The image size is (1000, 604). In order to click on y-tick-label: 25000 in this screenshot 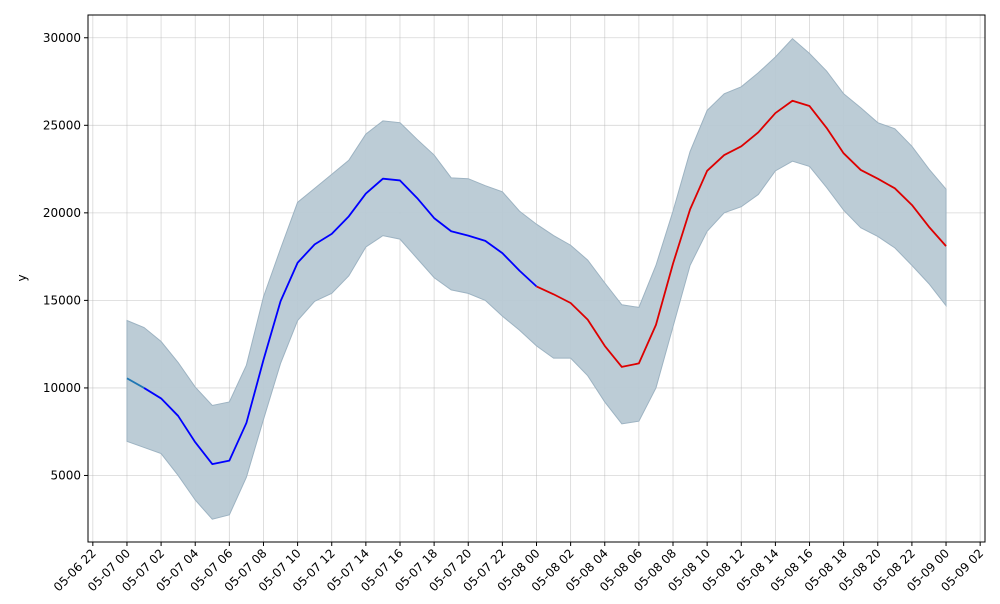, I will do `click(62, 125)`.